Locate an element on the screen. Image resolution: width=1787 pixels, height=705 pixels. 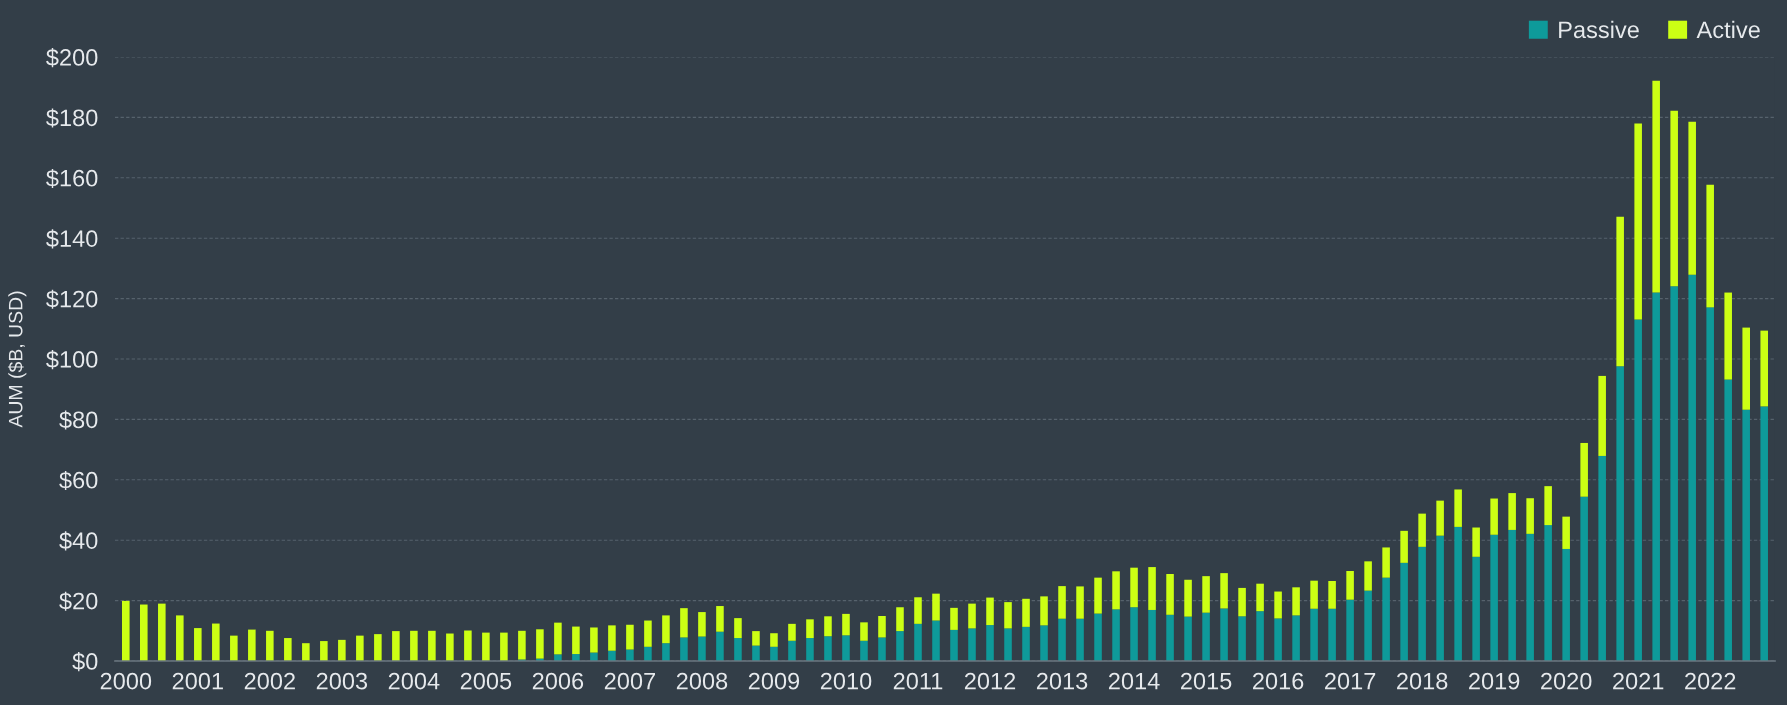
legend-label: Passive is located at coordinates (1599, 29).